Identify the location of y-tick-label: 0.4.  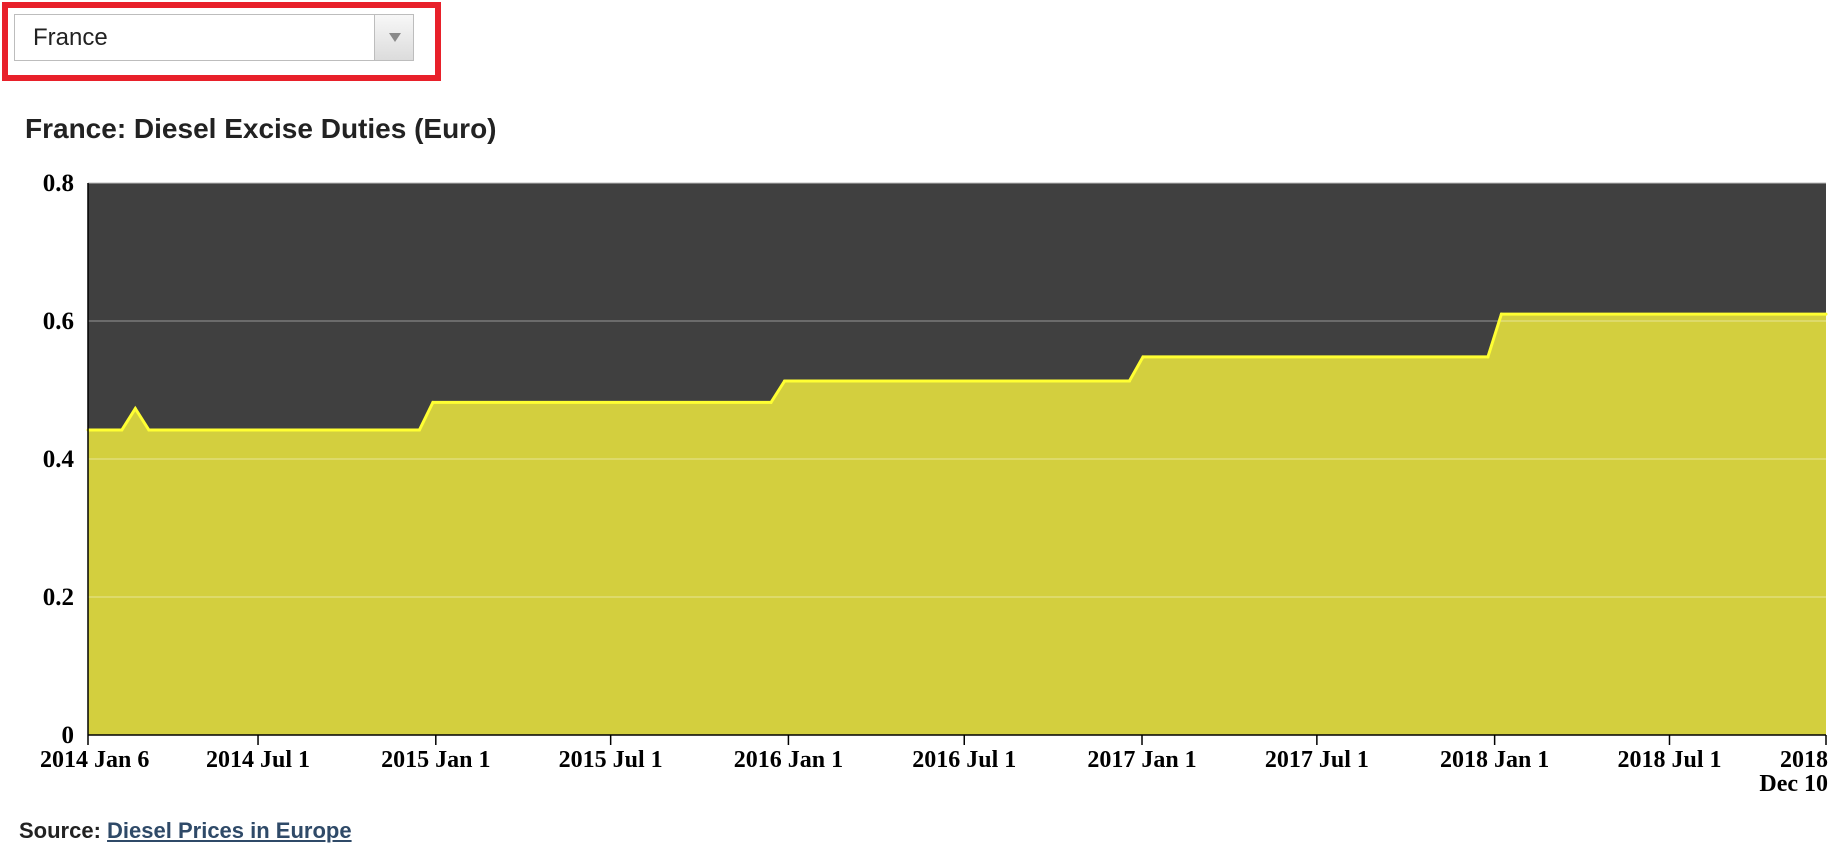
(59, 459).